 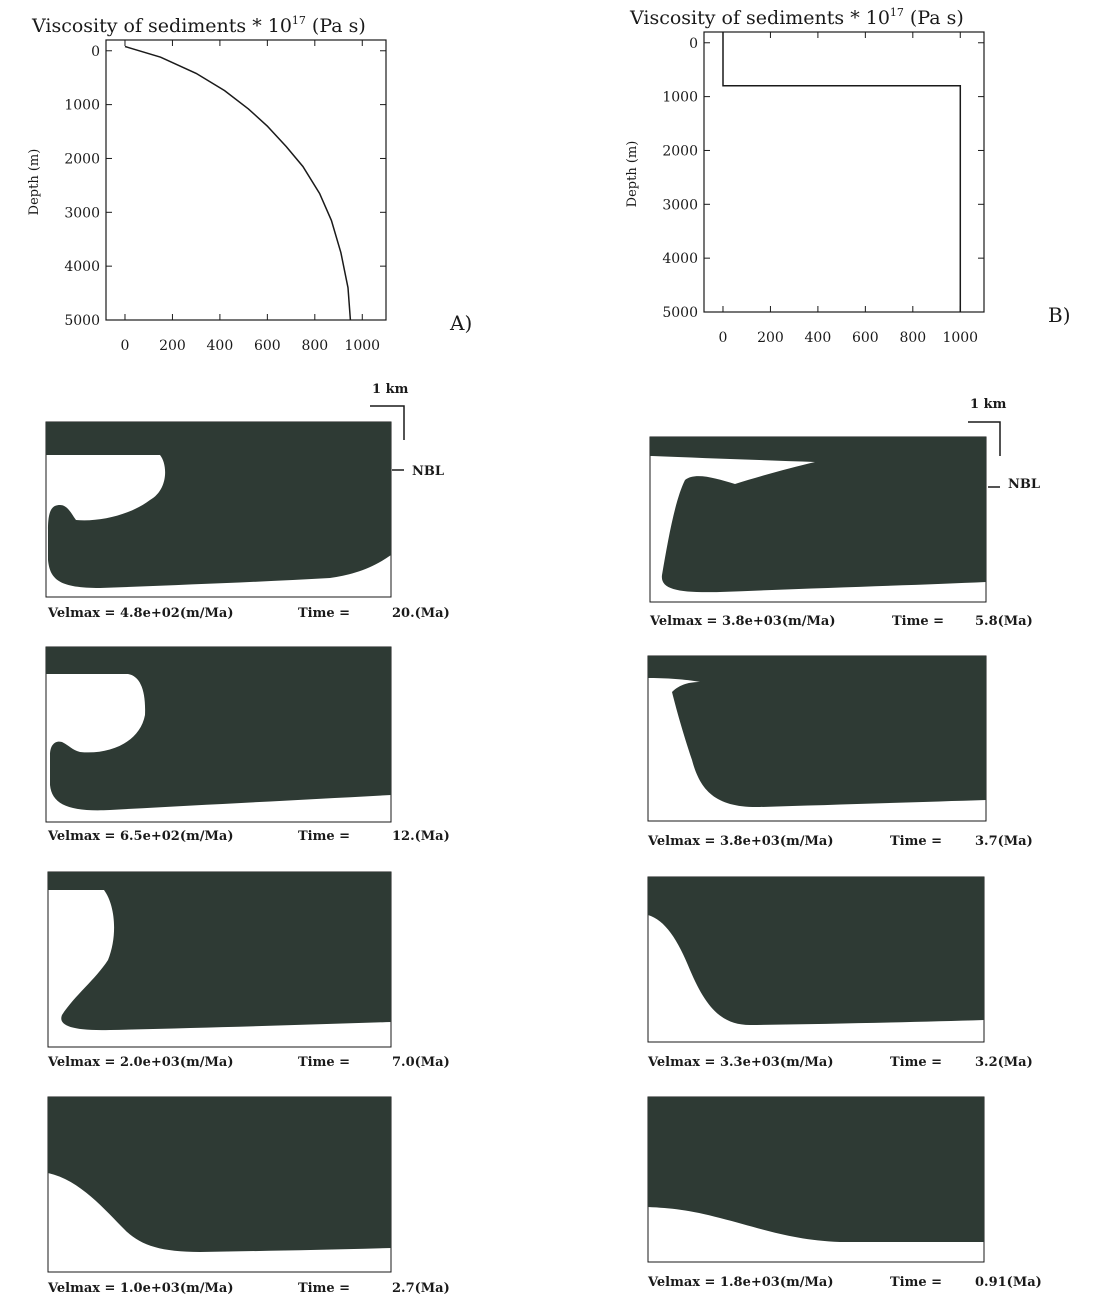 I want to click on time-value: 7.0(Ma), so click(x=421, y=1062).